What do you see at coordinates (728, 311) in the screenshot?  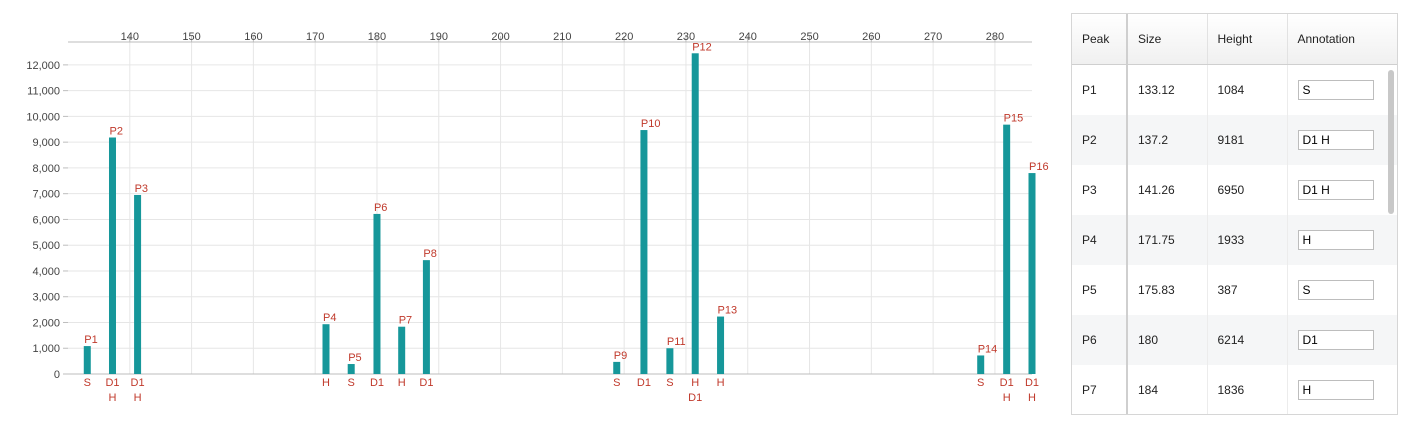 I see `peak-label: P13` at bounding box center [728, 311].